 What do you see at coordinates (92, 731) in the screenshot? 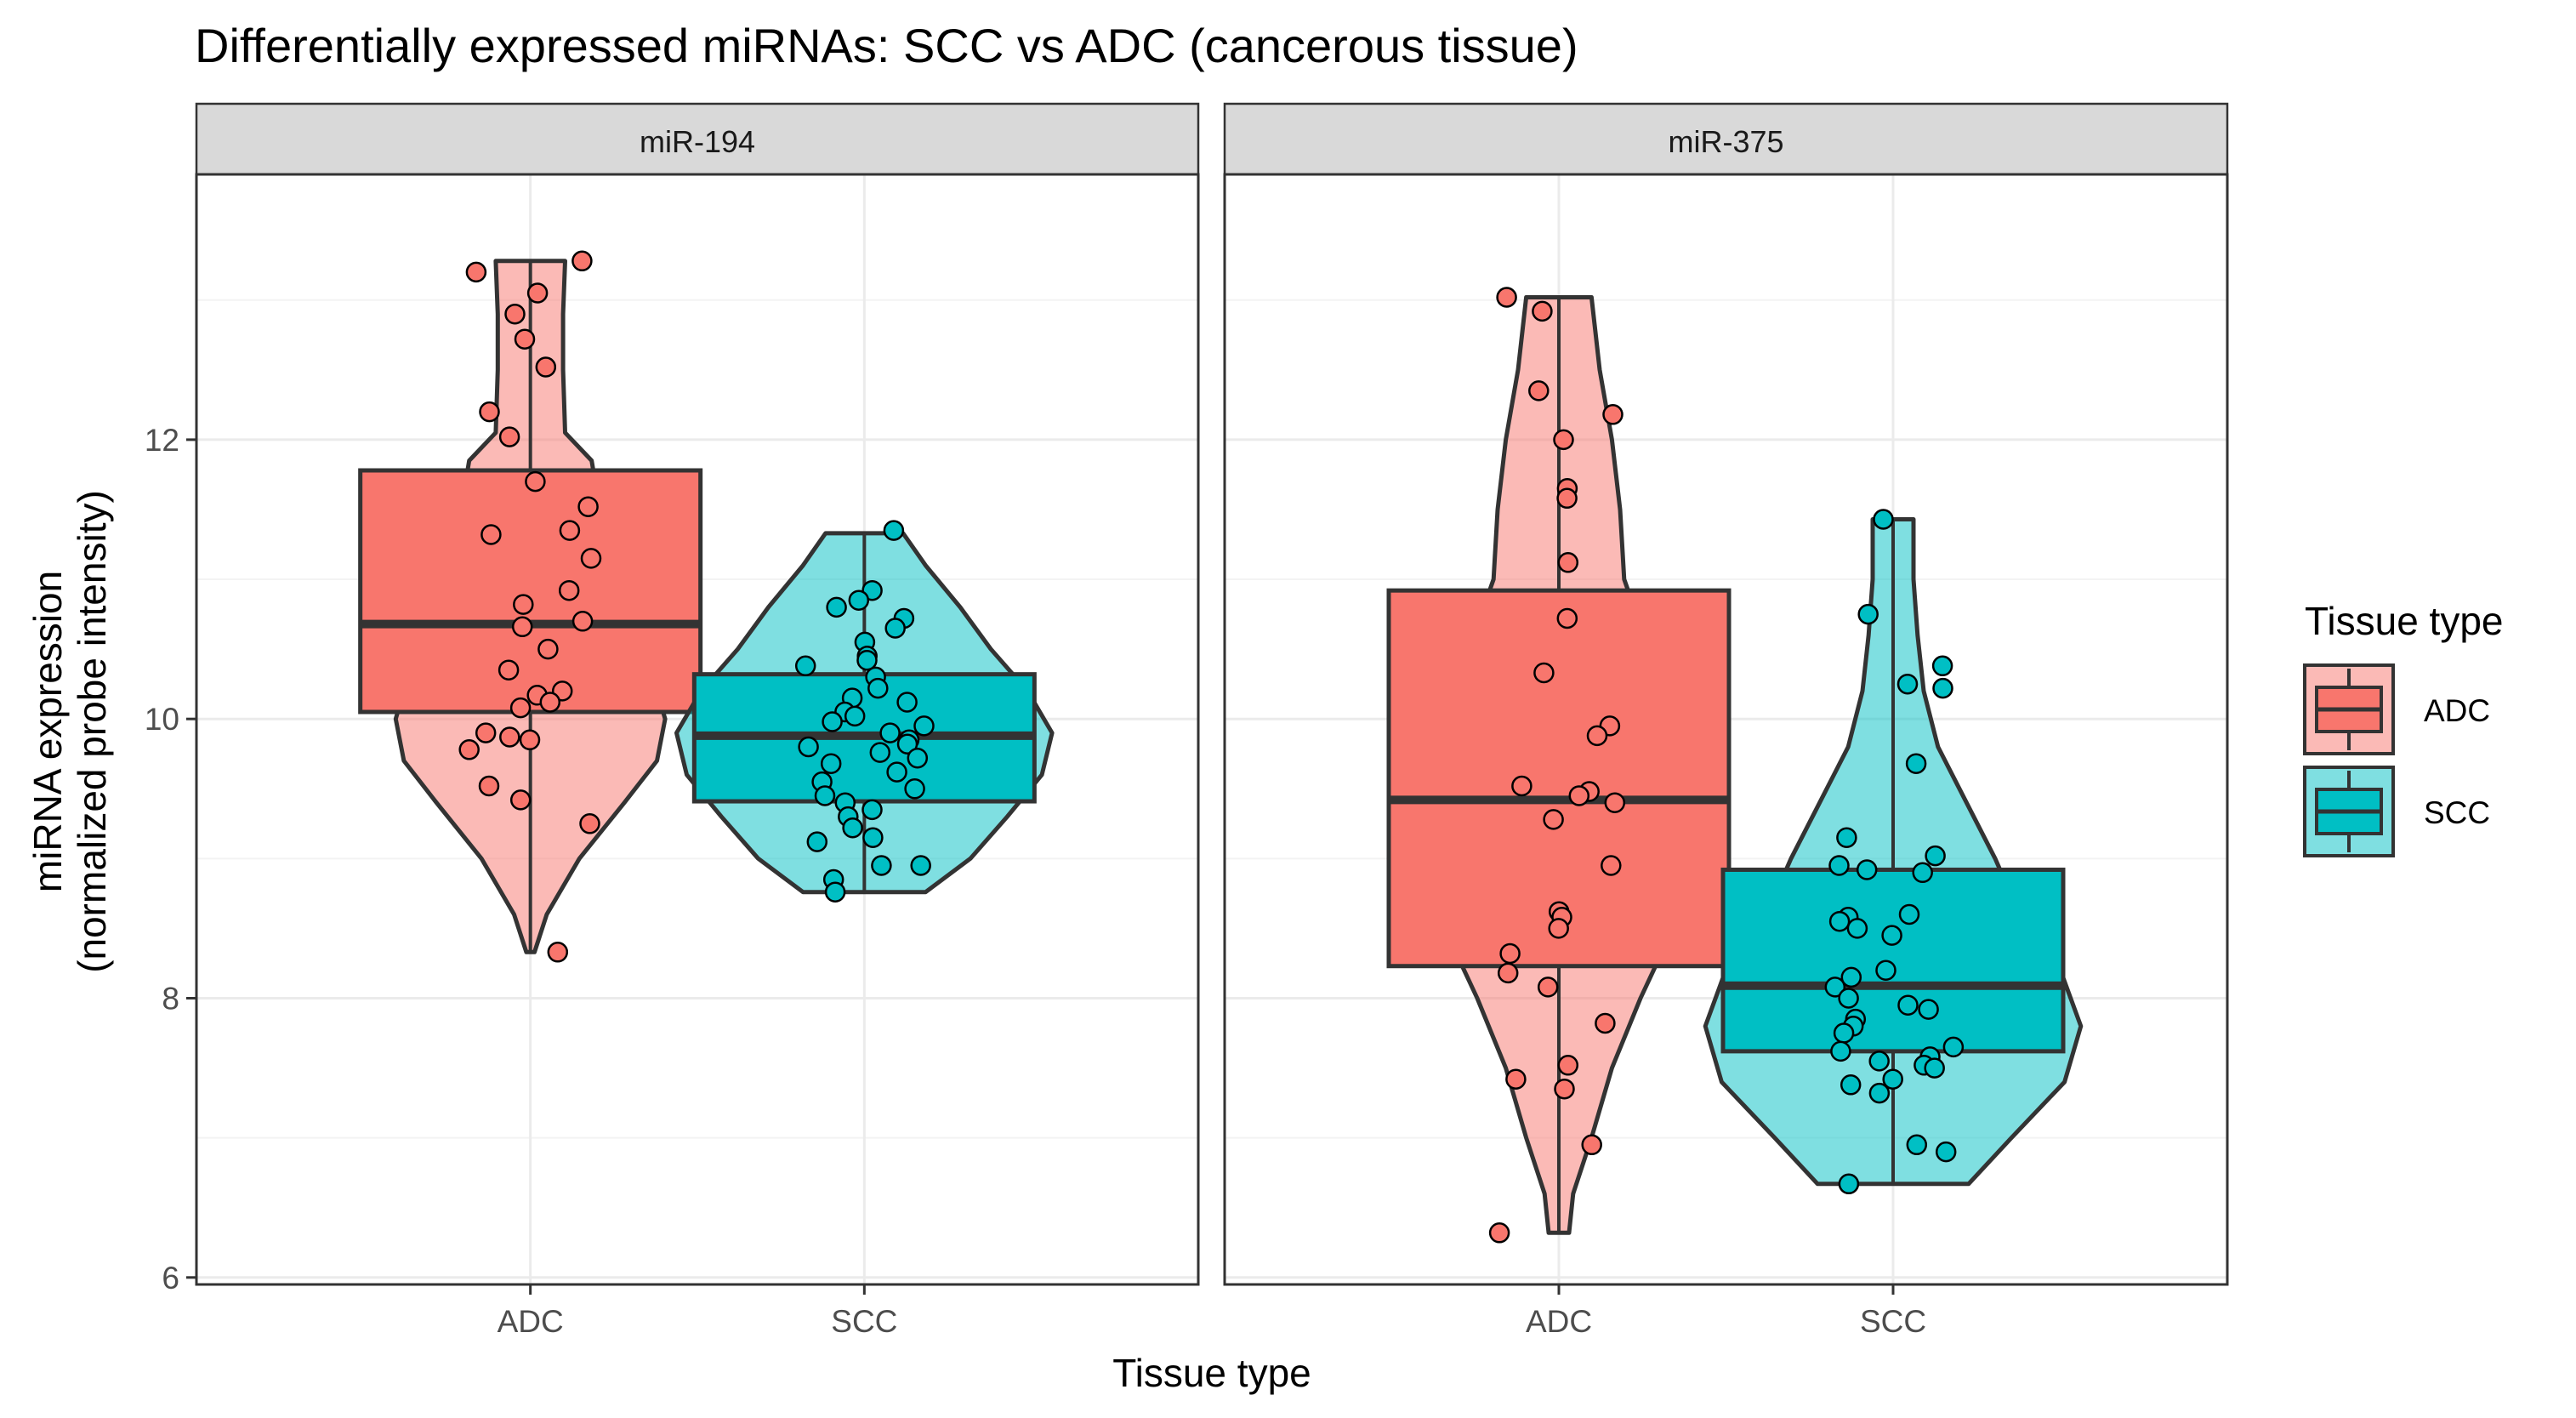
I see `y-axis-title-line-2: (normalized probe intensity)` at bounding box center [92, 731].